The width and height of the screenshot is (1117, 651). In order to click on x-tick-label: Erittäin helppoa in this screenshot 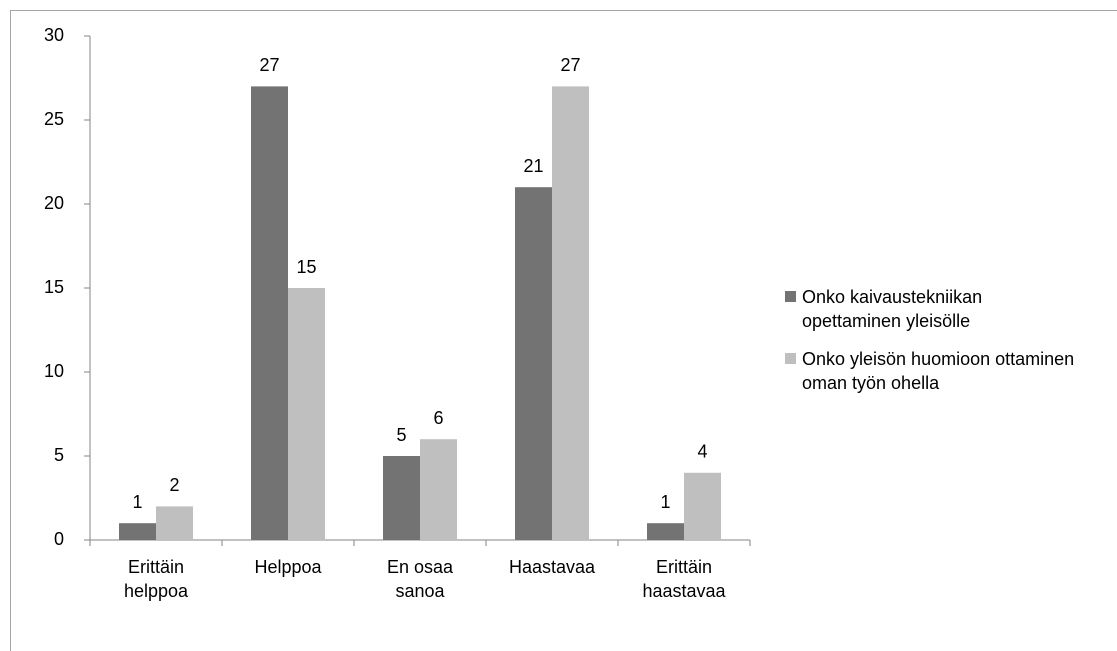, I will do `click(156, 579)`.